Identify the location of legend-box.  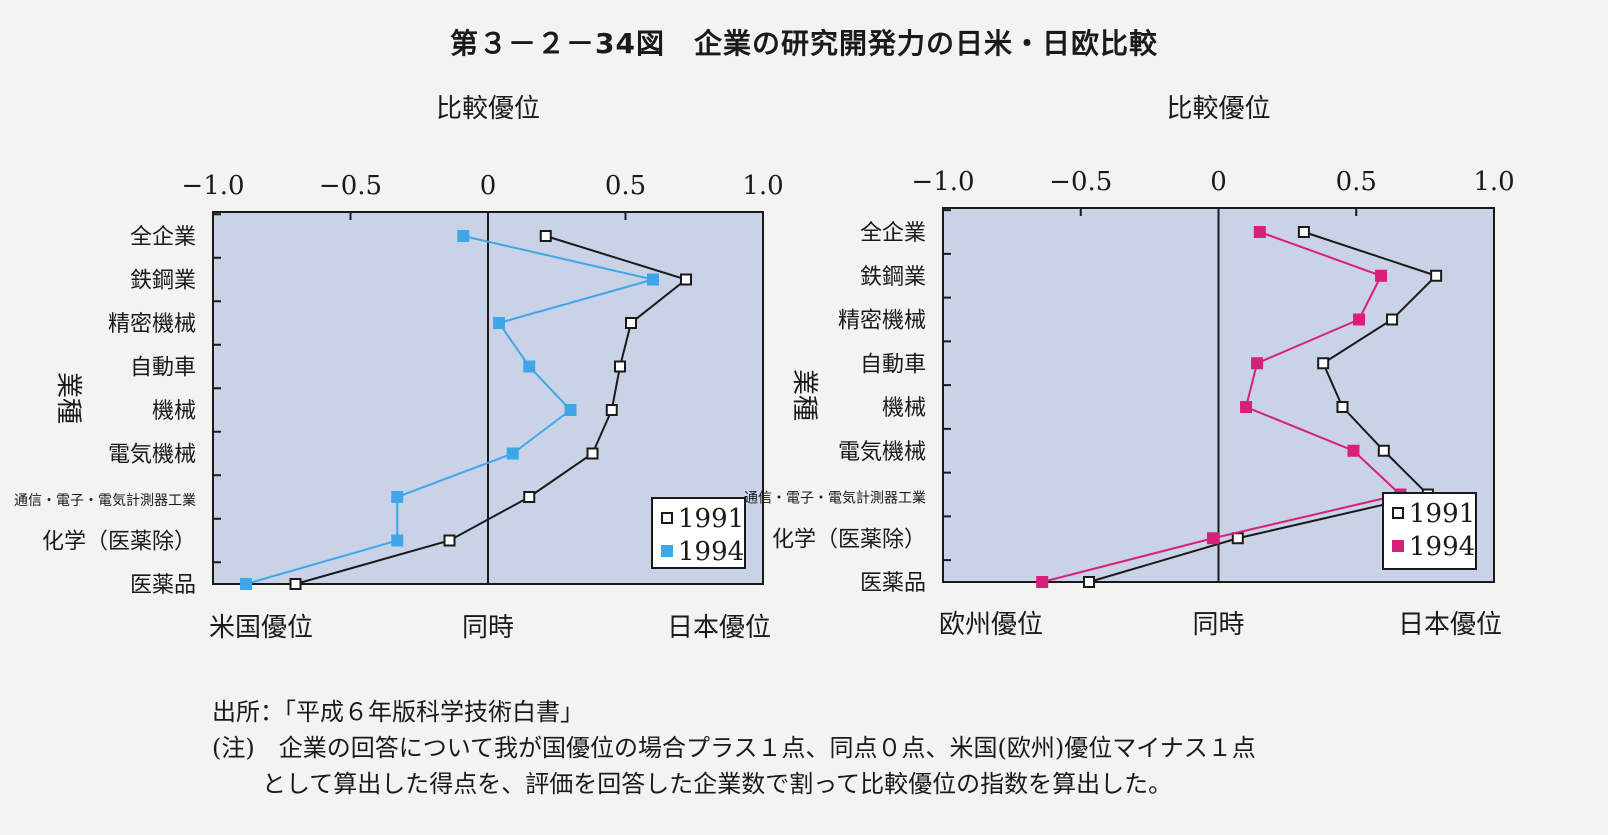
(1429, 531).